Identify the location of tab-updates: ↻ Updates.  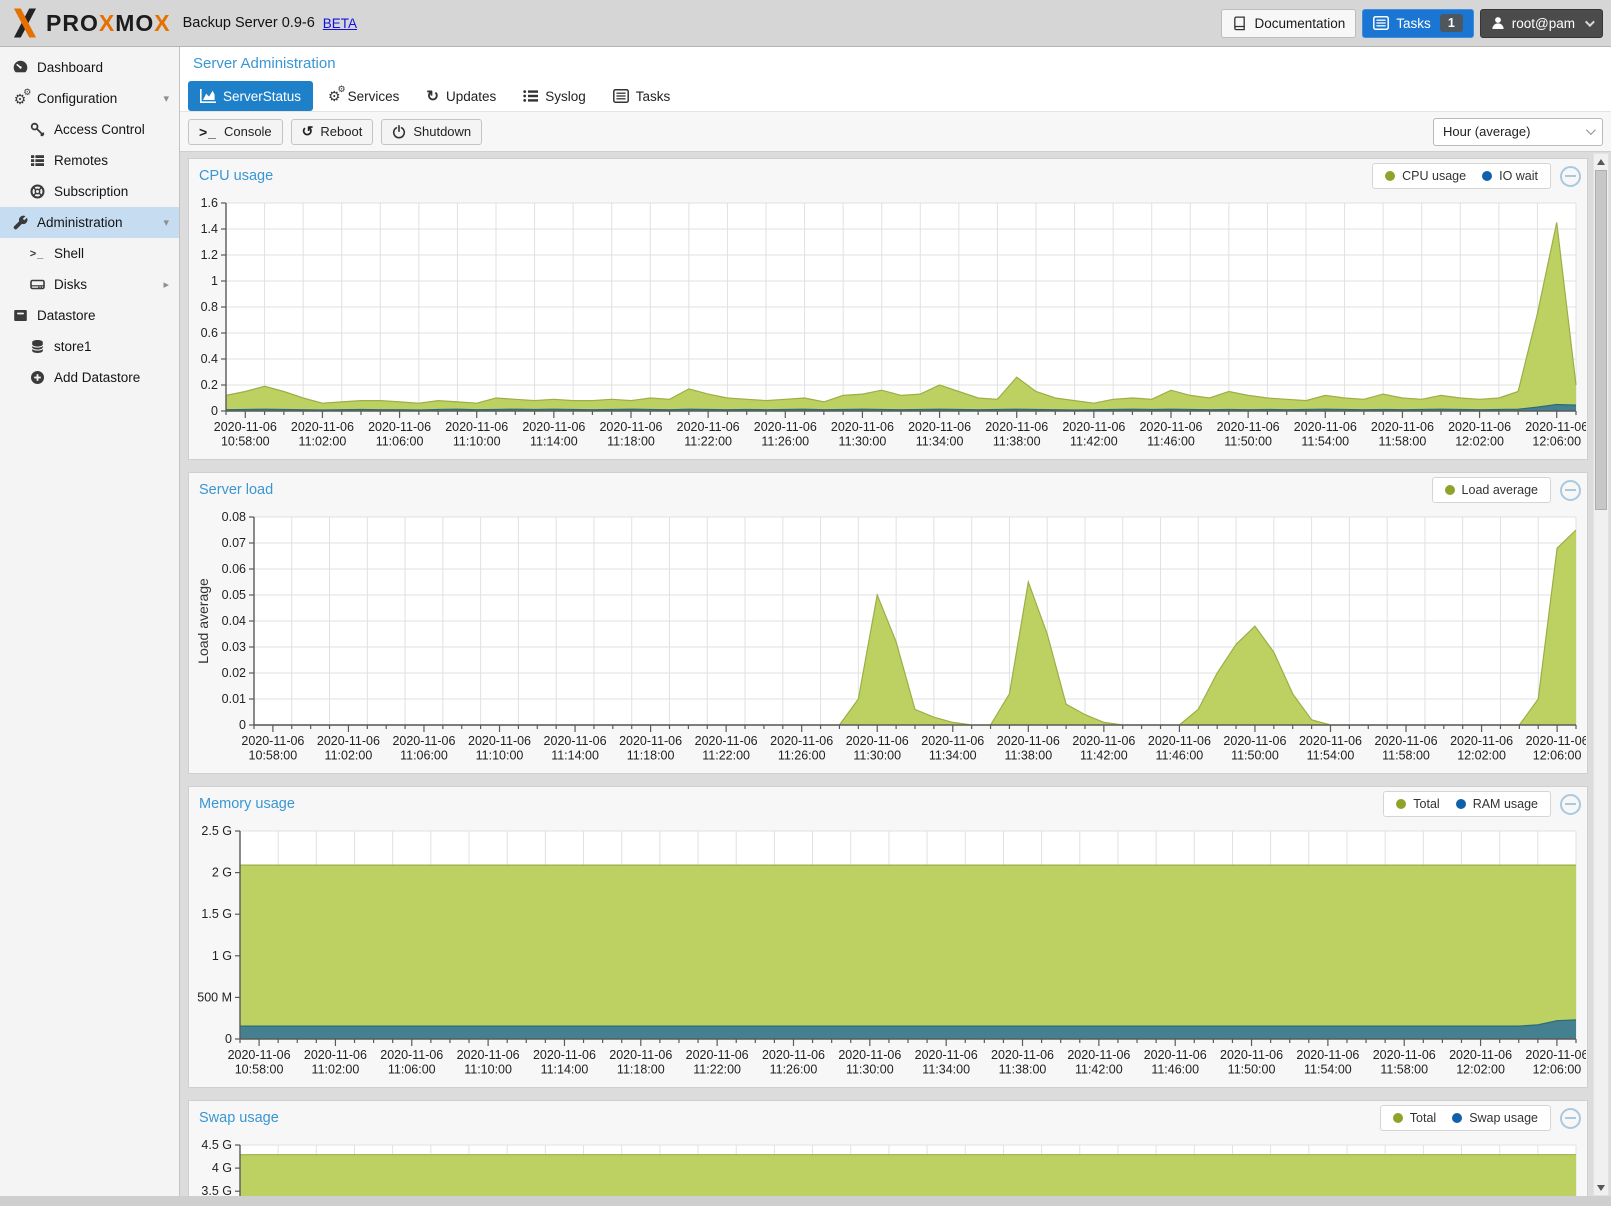
(461, 96).